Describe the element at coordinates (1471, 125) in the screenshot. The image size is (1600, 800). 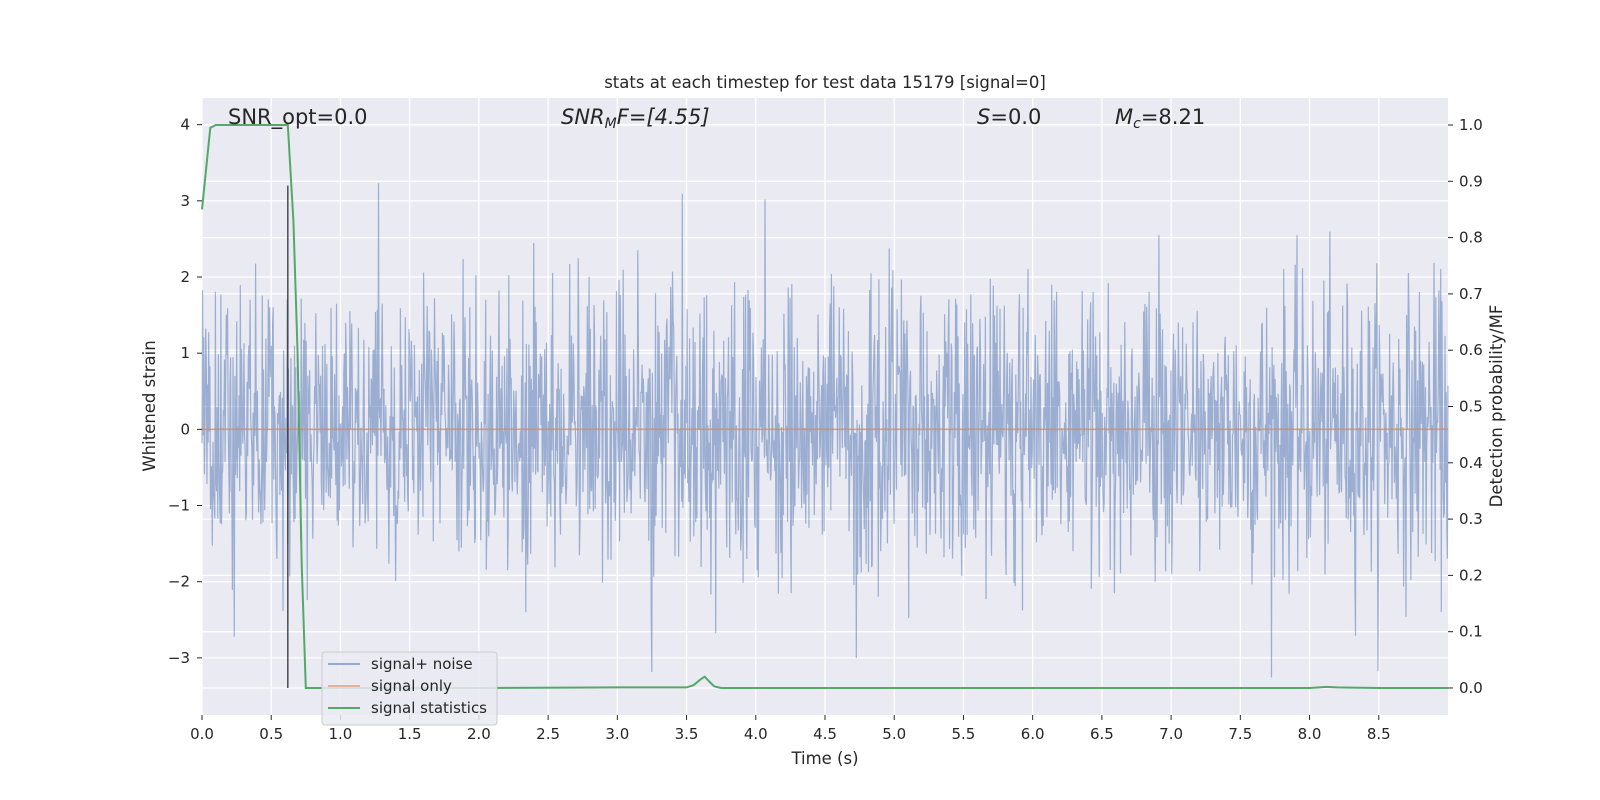
I see `y-right-tick-label-10: 1.0` at that location.